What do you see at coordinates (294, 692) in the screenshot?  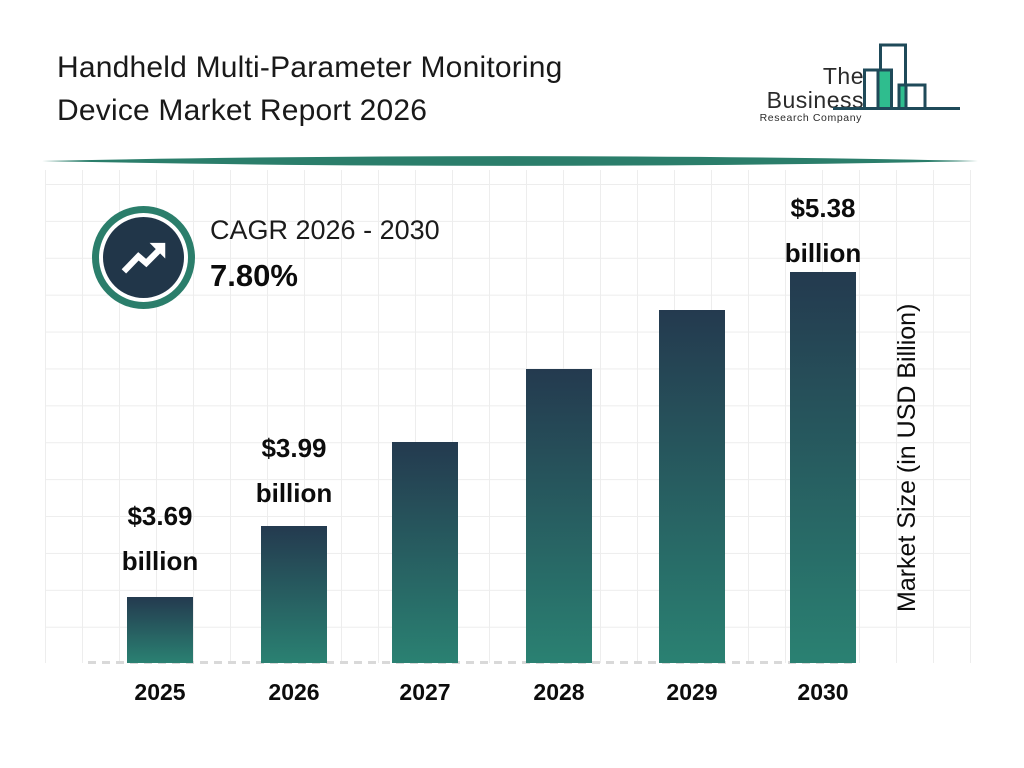 I see `x-tick-2026: 2026` at bounding box center [294, 692].